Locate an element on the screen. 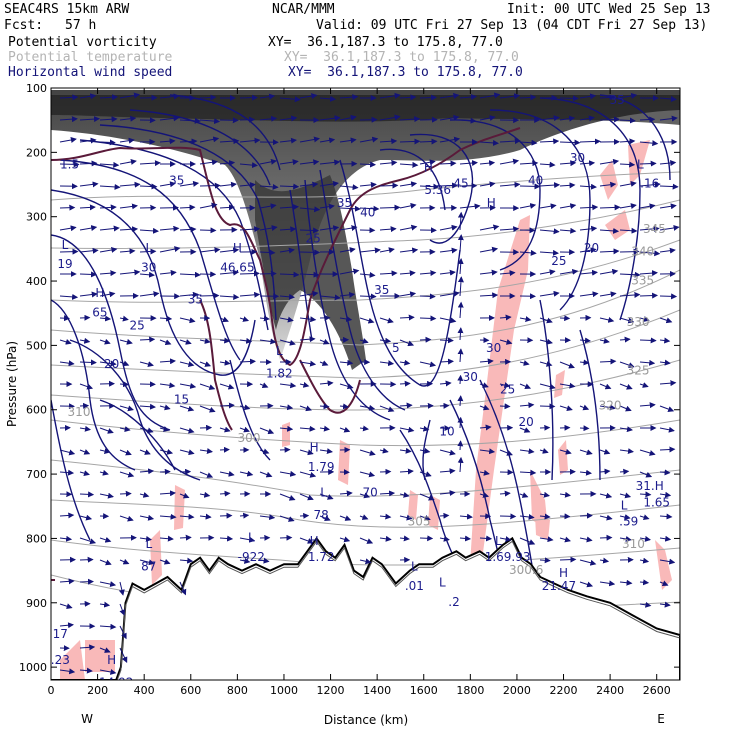 Image resolution: width=740 pixels, height=740 pixels. x-tick-label: 2000 is located at coordinates (517, 690).